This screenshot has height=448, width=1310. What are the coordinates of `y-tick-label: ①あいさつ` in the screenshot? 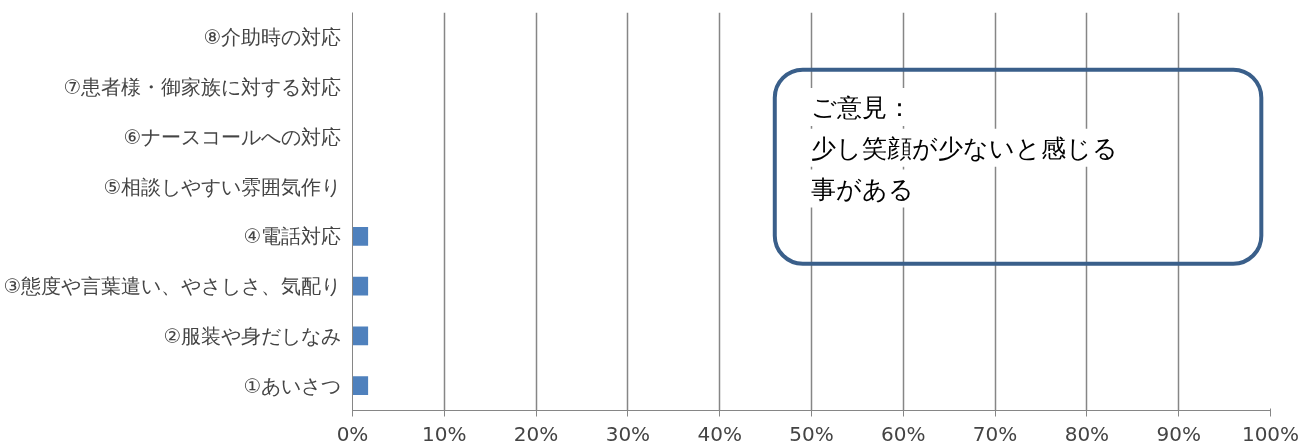 It's located at (292, 385).